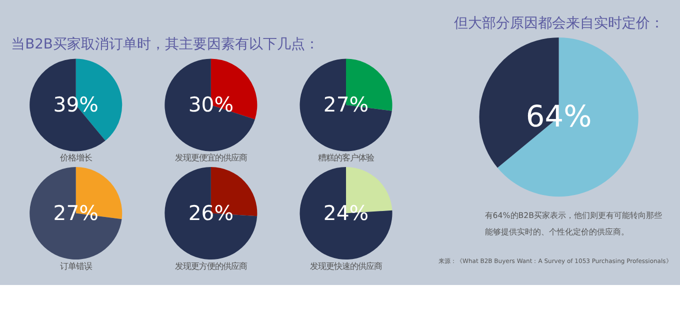 This screenshot has height=333, width=680. I want to click on data-label: 39%, so click(75, 104).